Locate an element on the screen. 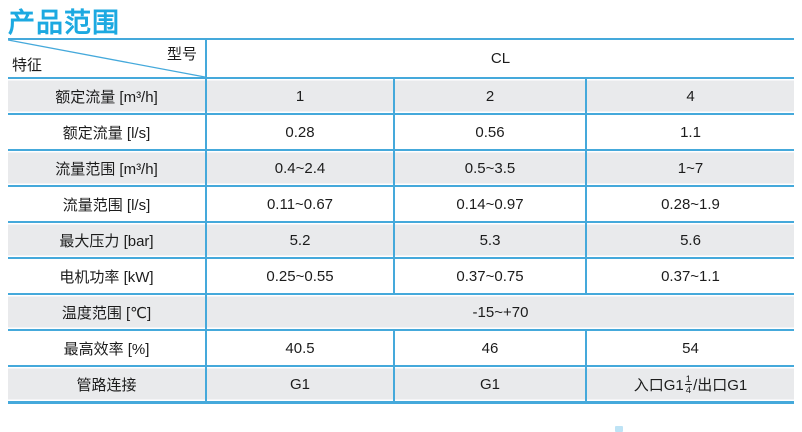 The image size is (802, 432). row-label: 最高效率 [%] is located at coordinates (106, 349).